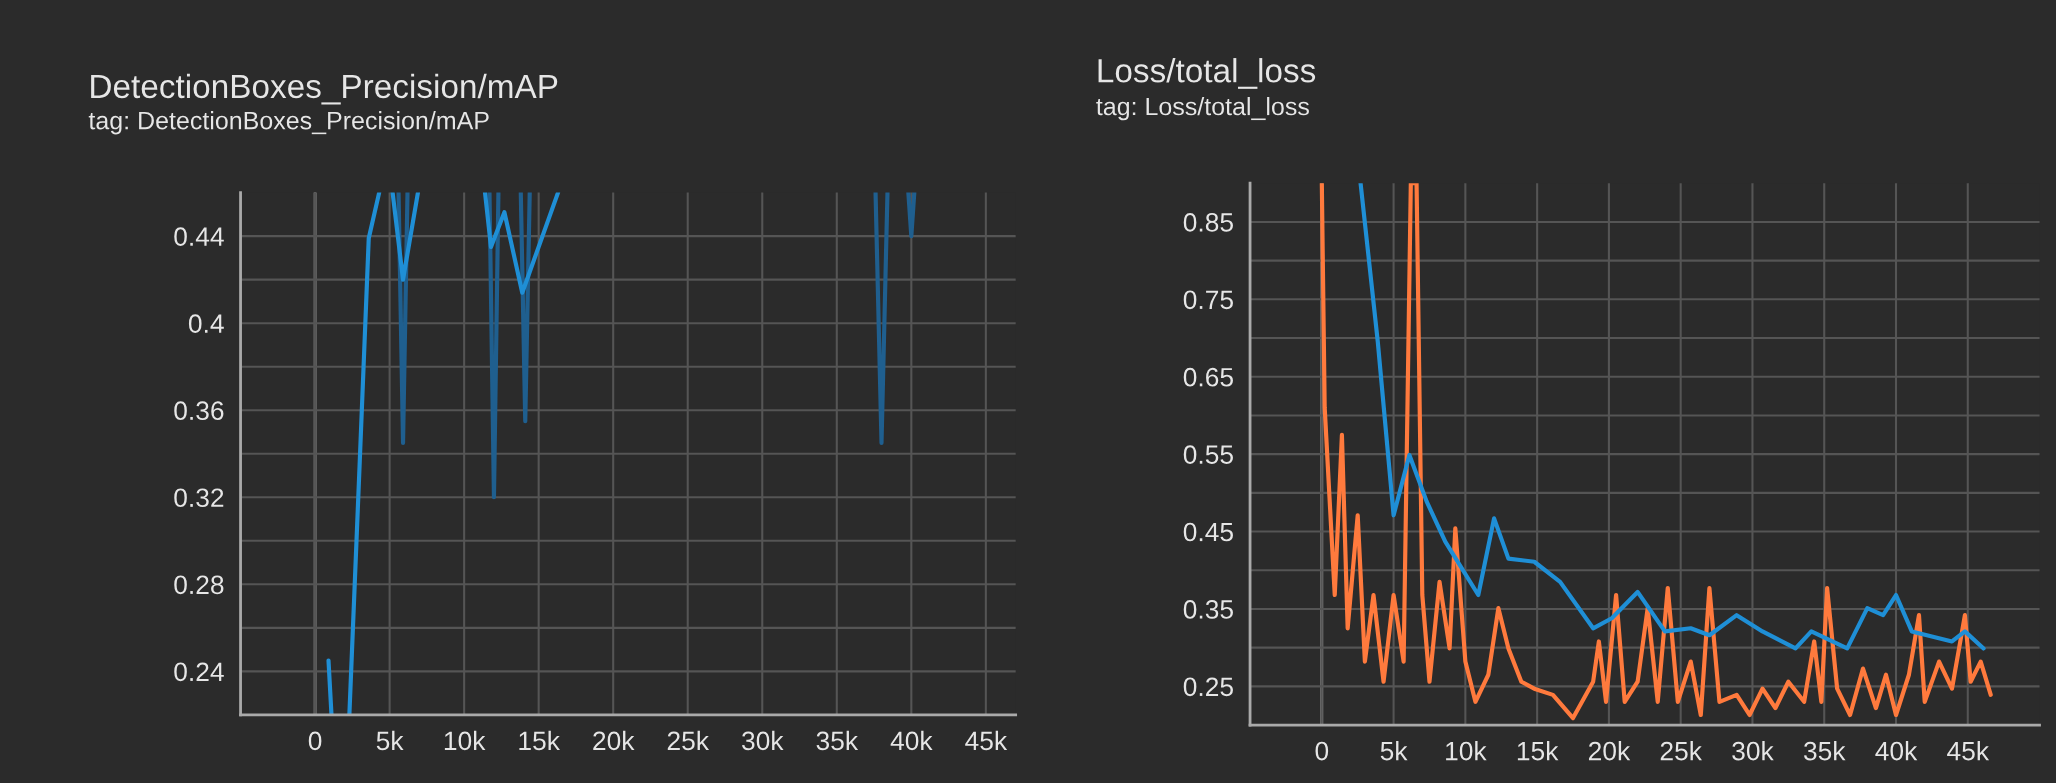 The height and width of the screenshot is (783, 2056). Describe the element at coordinates (199, 585) in the screenshot. I see `y-tick-label: 0.28` at that location.